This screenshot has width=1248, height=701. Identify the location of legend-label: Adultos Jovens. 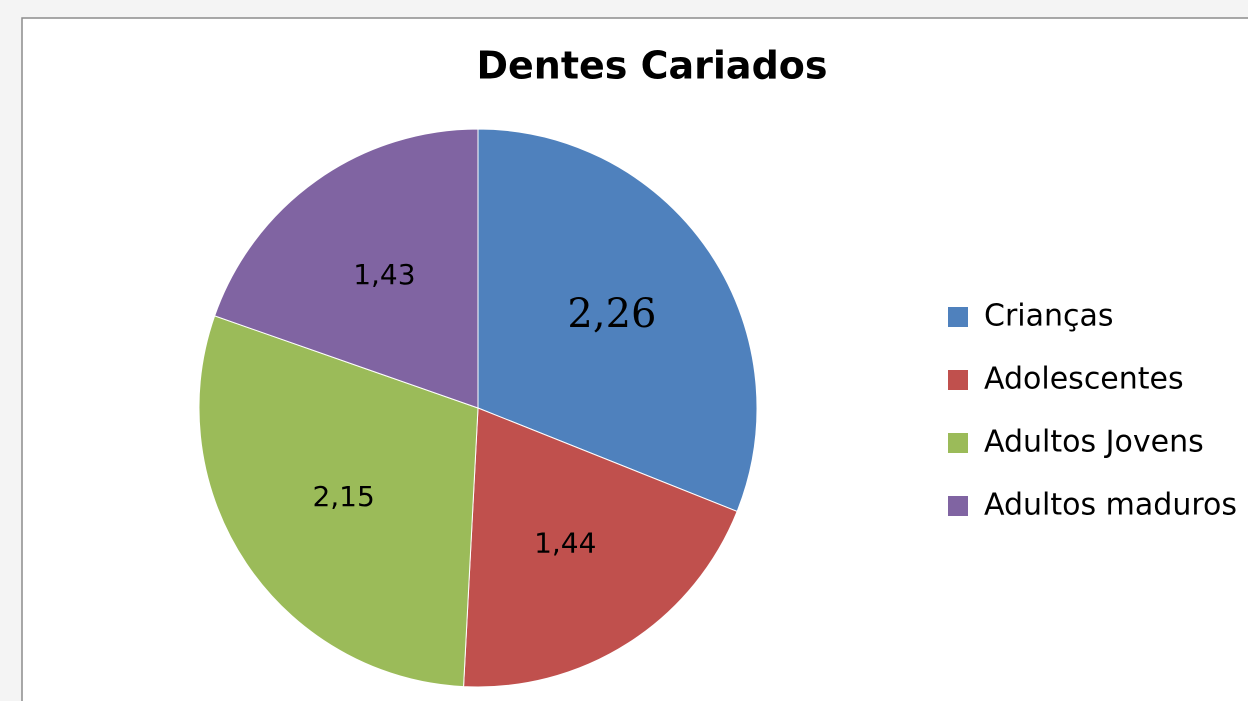
(1094, 442).